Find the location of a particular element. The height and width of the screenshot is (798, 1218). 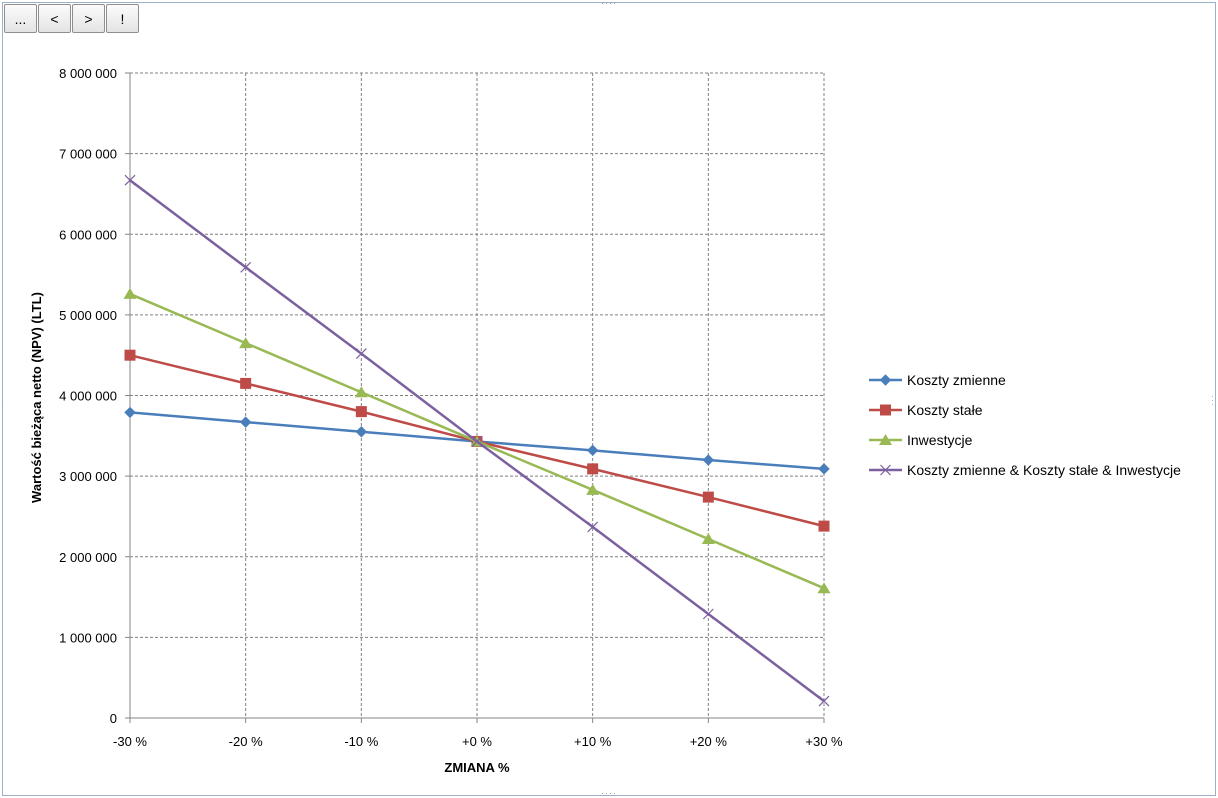

resize-grip-top-icon: ···· is located at coordinates (609, 4).